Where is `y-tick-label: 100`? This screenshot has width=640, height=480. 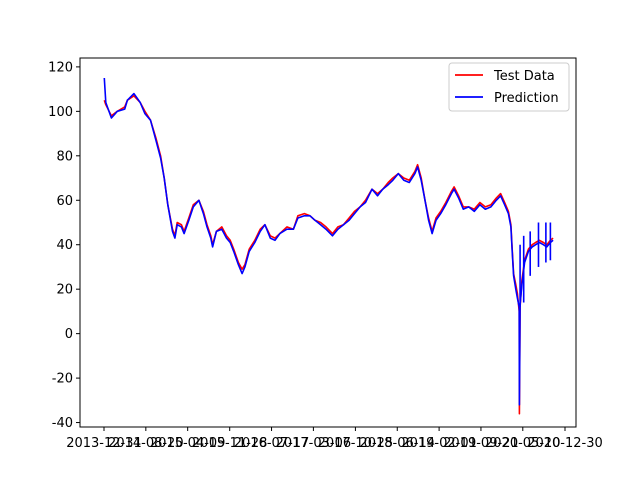 y-tick-label: 100 is located at coordinates (60, 112).